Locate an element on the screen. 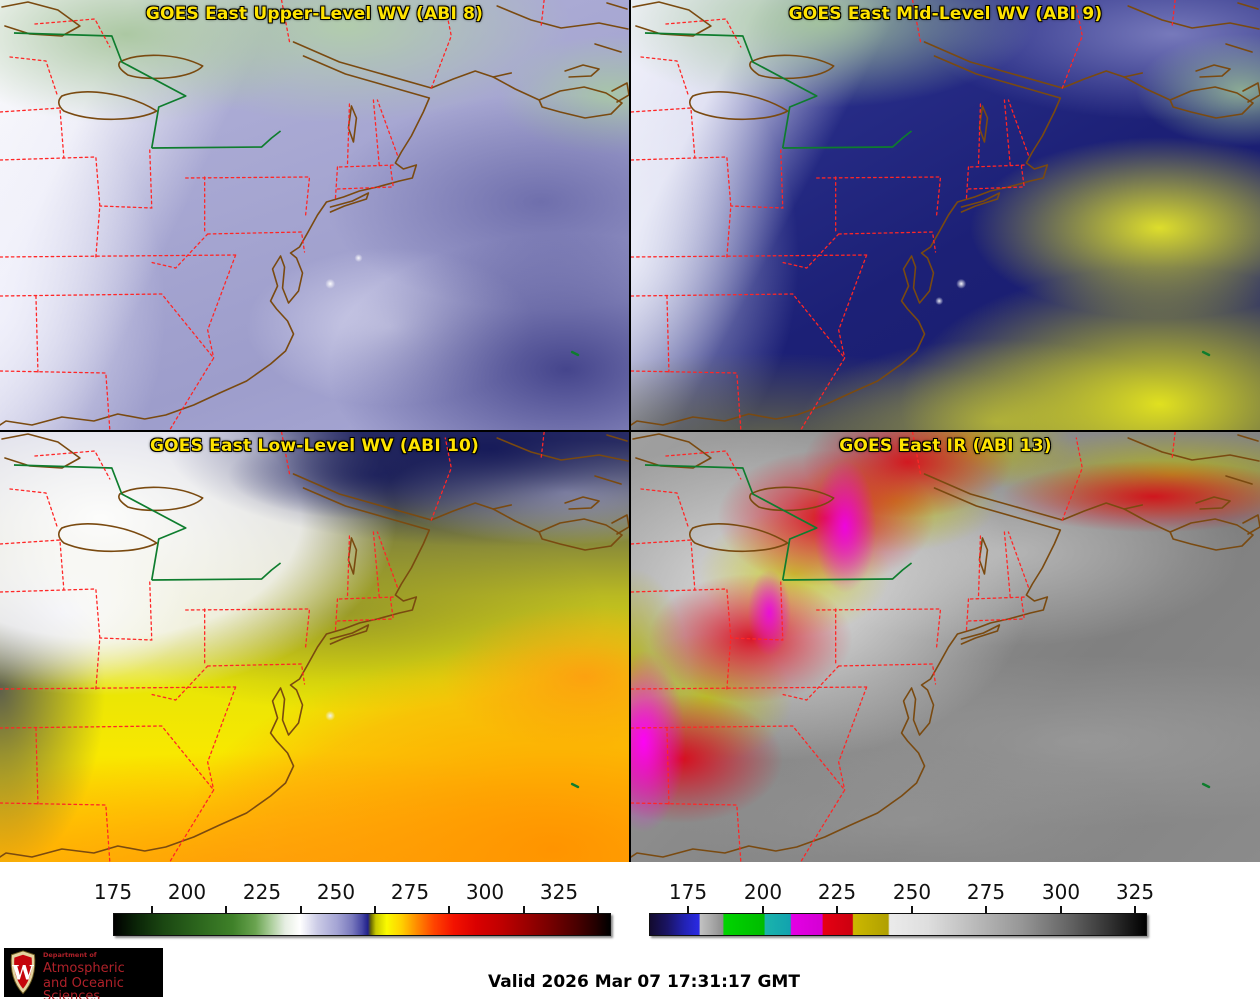  uw-crest-icon: W is located at coordinates (23, 972).